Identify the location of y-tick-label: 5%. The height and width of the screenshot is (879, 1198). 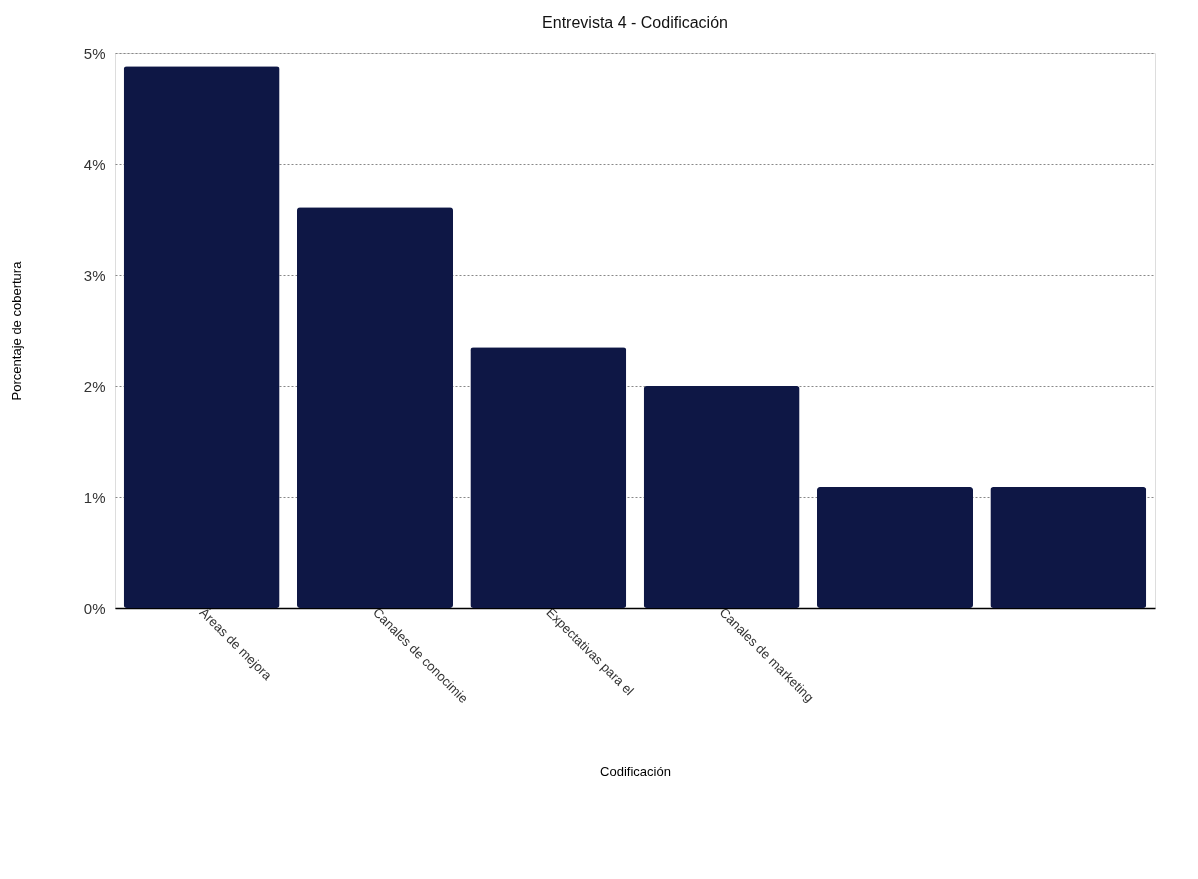
(94, 53).